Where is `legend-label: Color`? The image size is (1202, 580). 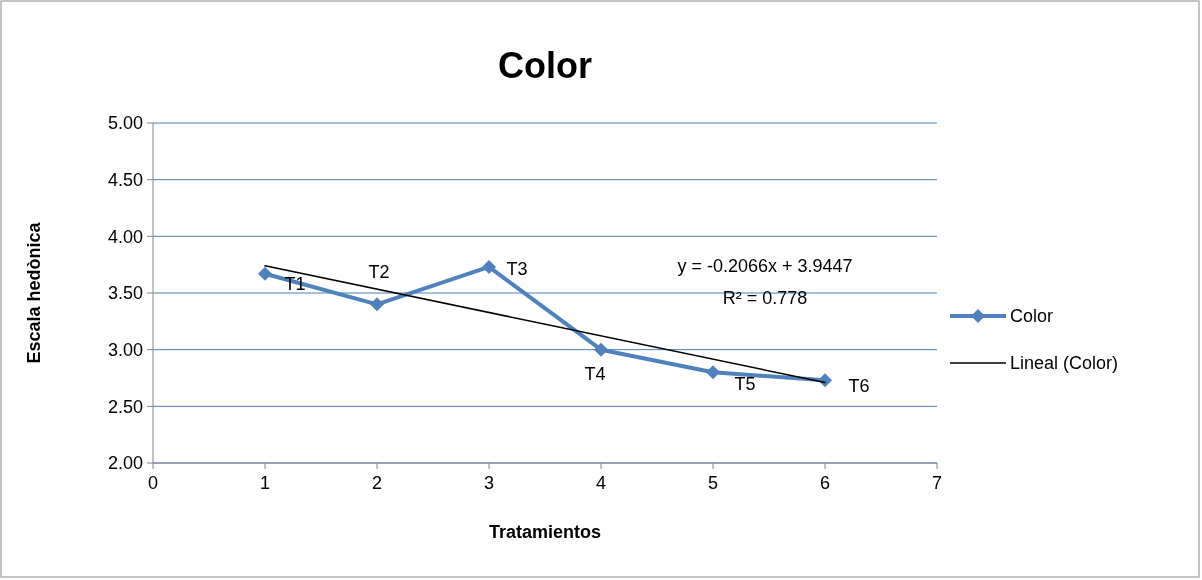 legend-label: Color is located at coordinates (1032, 316).